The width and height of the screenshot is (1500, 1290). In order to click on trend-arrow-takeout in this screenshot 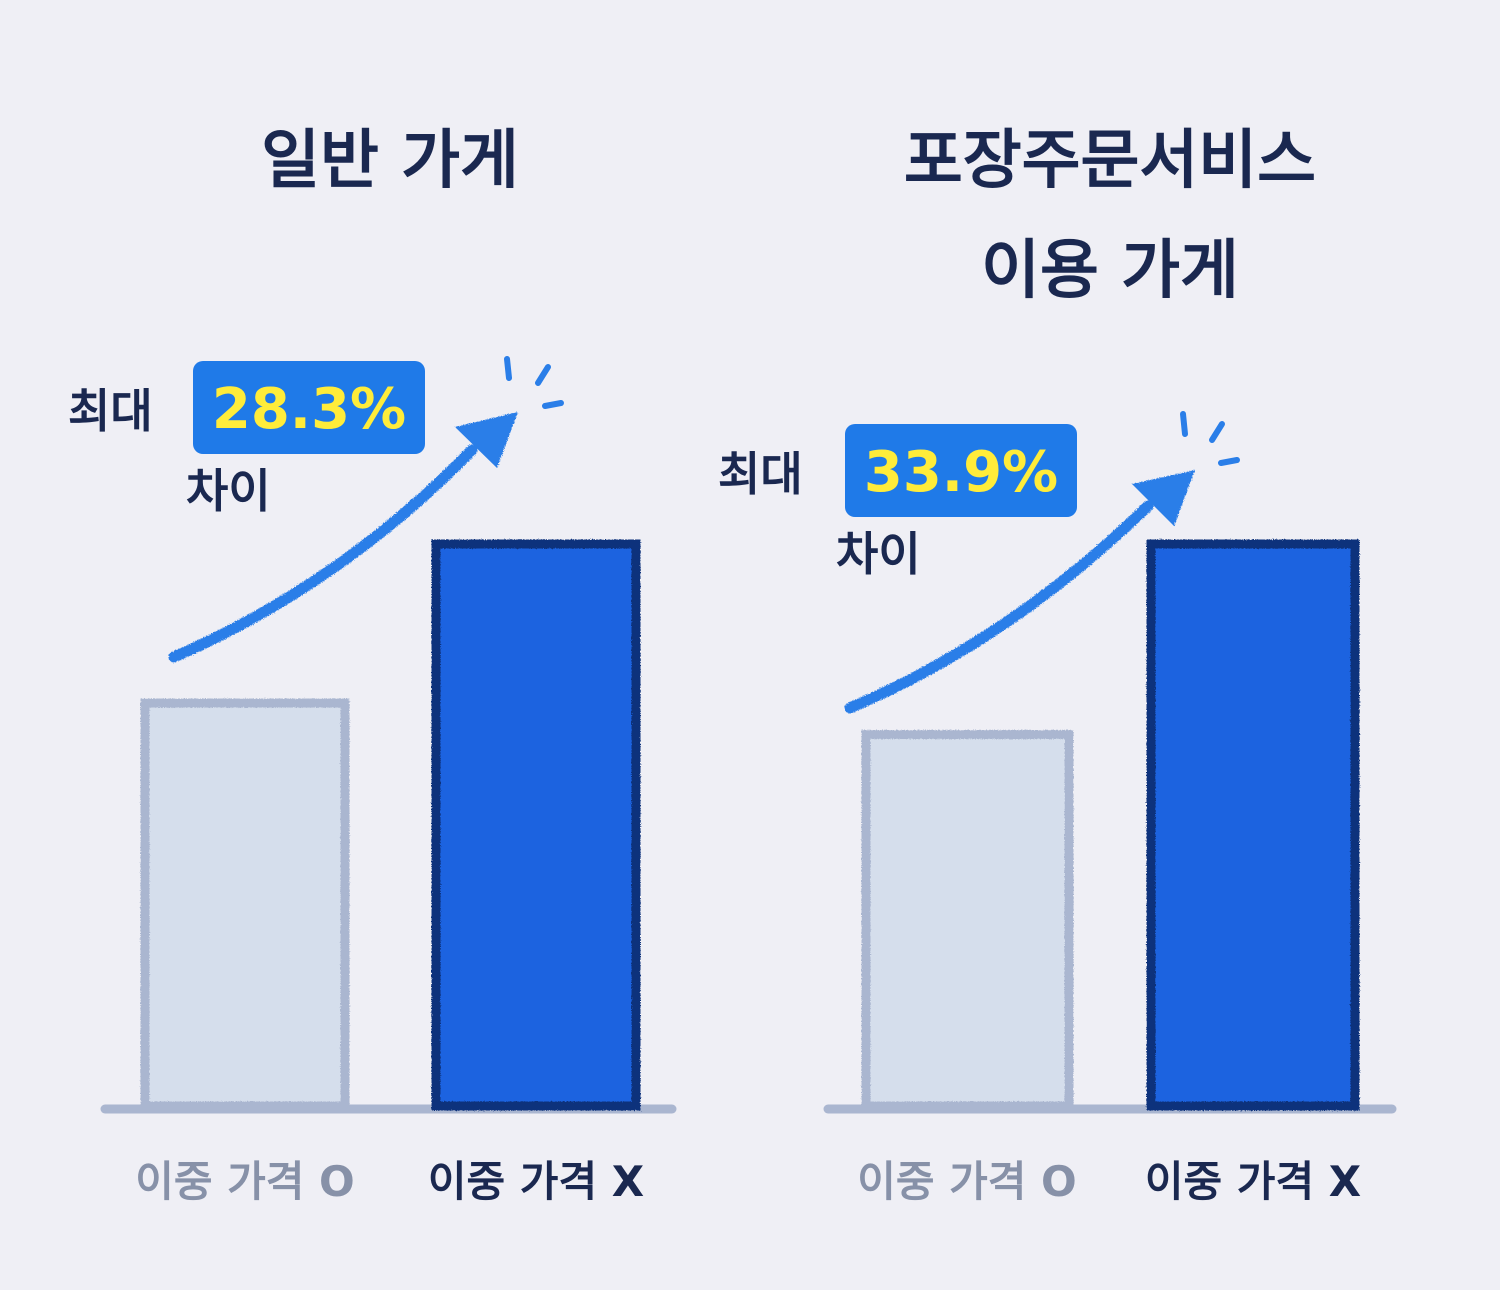, I will do `click(1019, 592)`.